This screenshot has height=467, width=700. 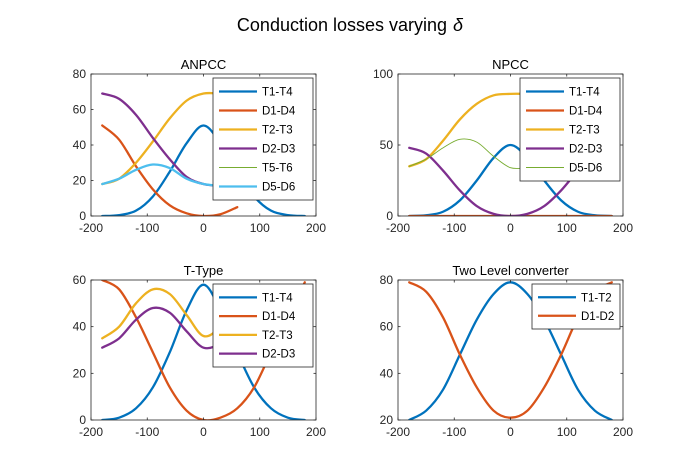 I want to click on chart-title: NPCC, so click(x=510, y=64).